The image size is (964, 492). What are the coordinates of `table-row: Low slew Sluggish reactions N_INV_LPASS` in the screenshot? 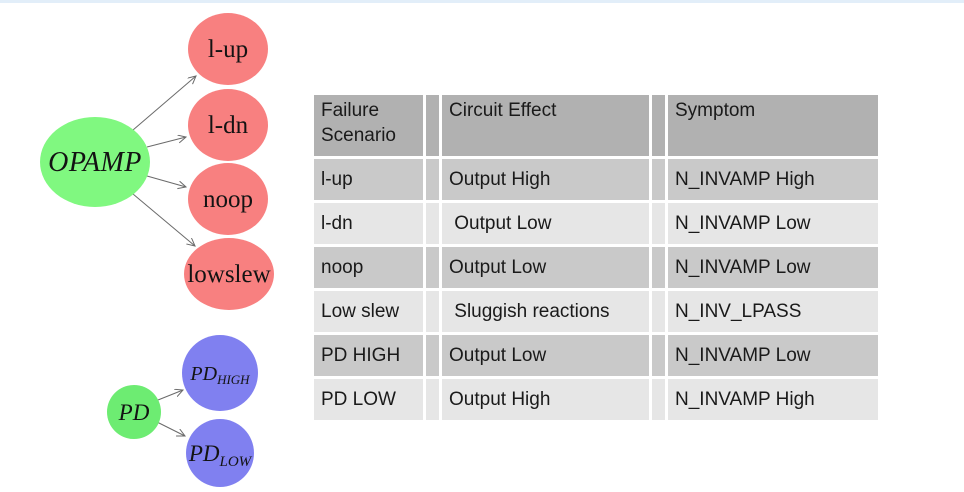 It's located at (596, 311).